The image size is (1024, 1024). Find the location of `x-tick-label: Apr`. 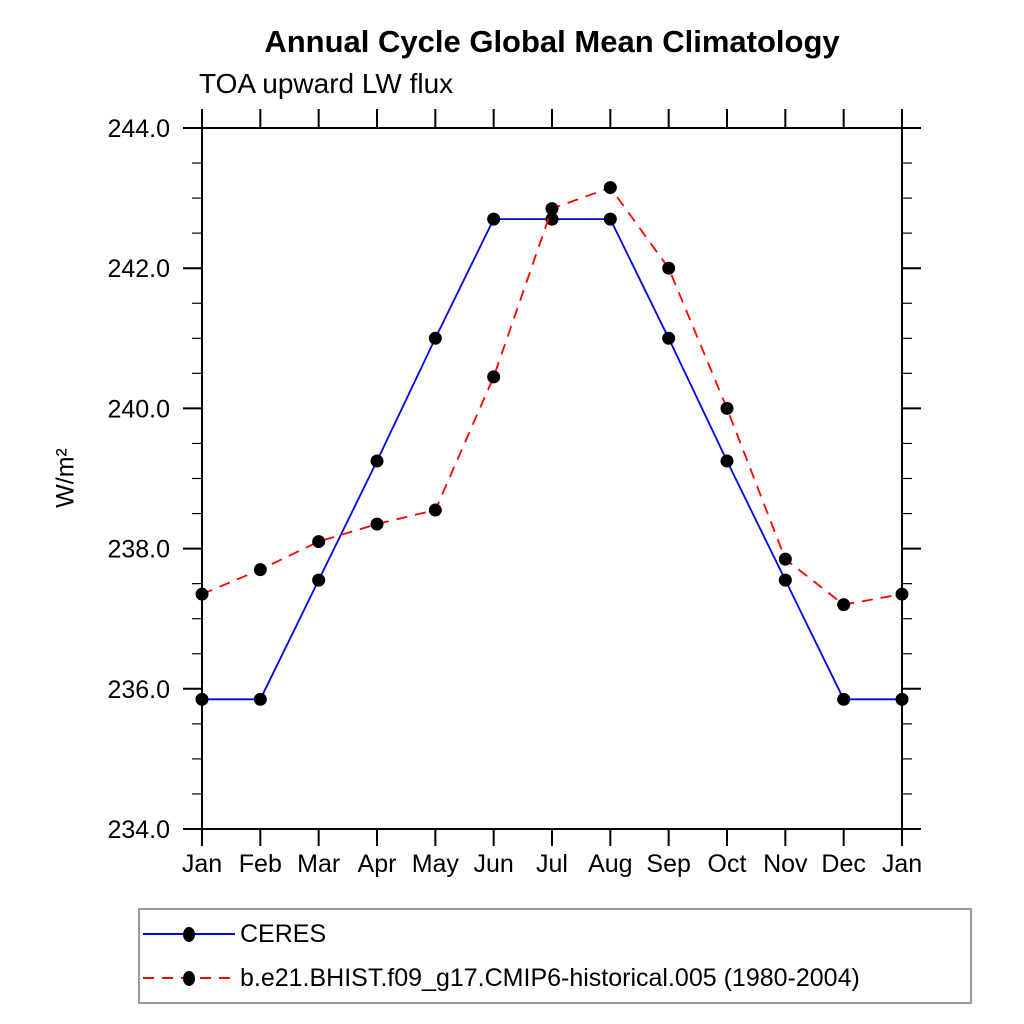

x-tick-label: Apr is located at coordinates (377, 864).